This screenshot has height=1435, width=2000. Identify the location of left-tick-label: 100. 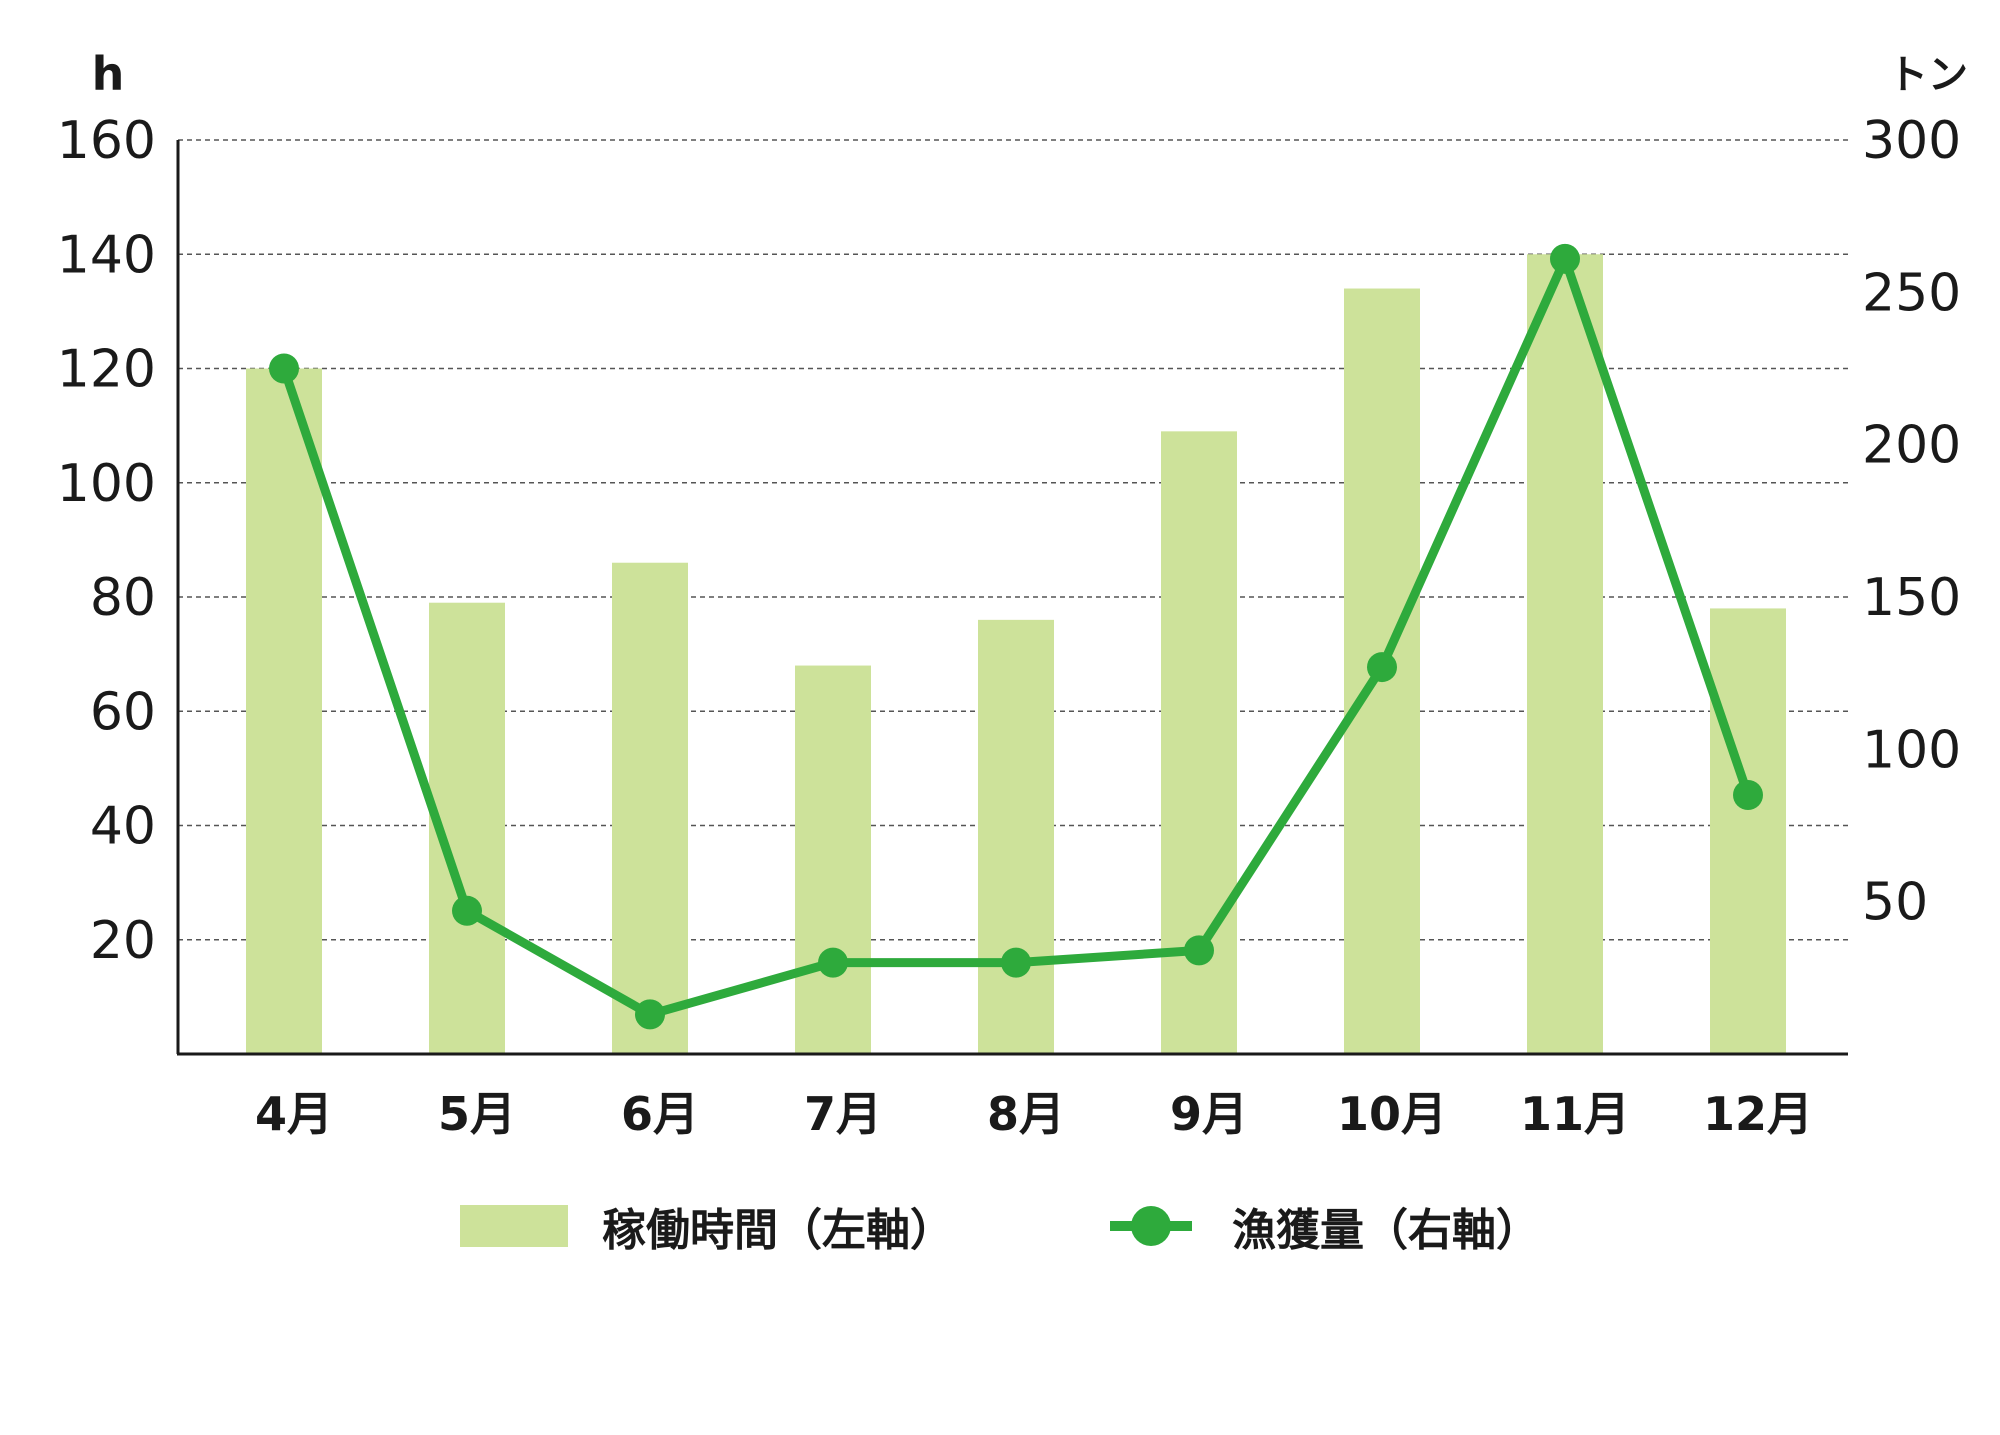
(106, 484).